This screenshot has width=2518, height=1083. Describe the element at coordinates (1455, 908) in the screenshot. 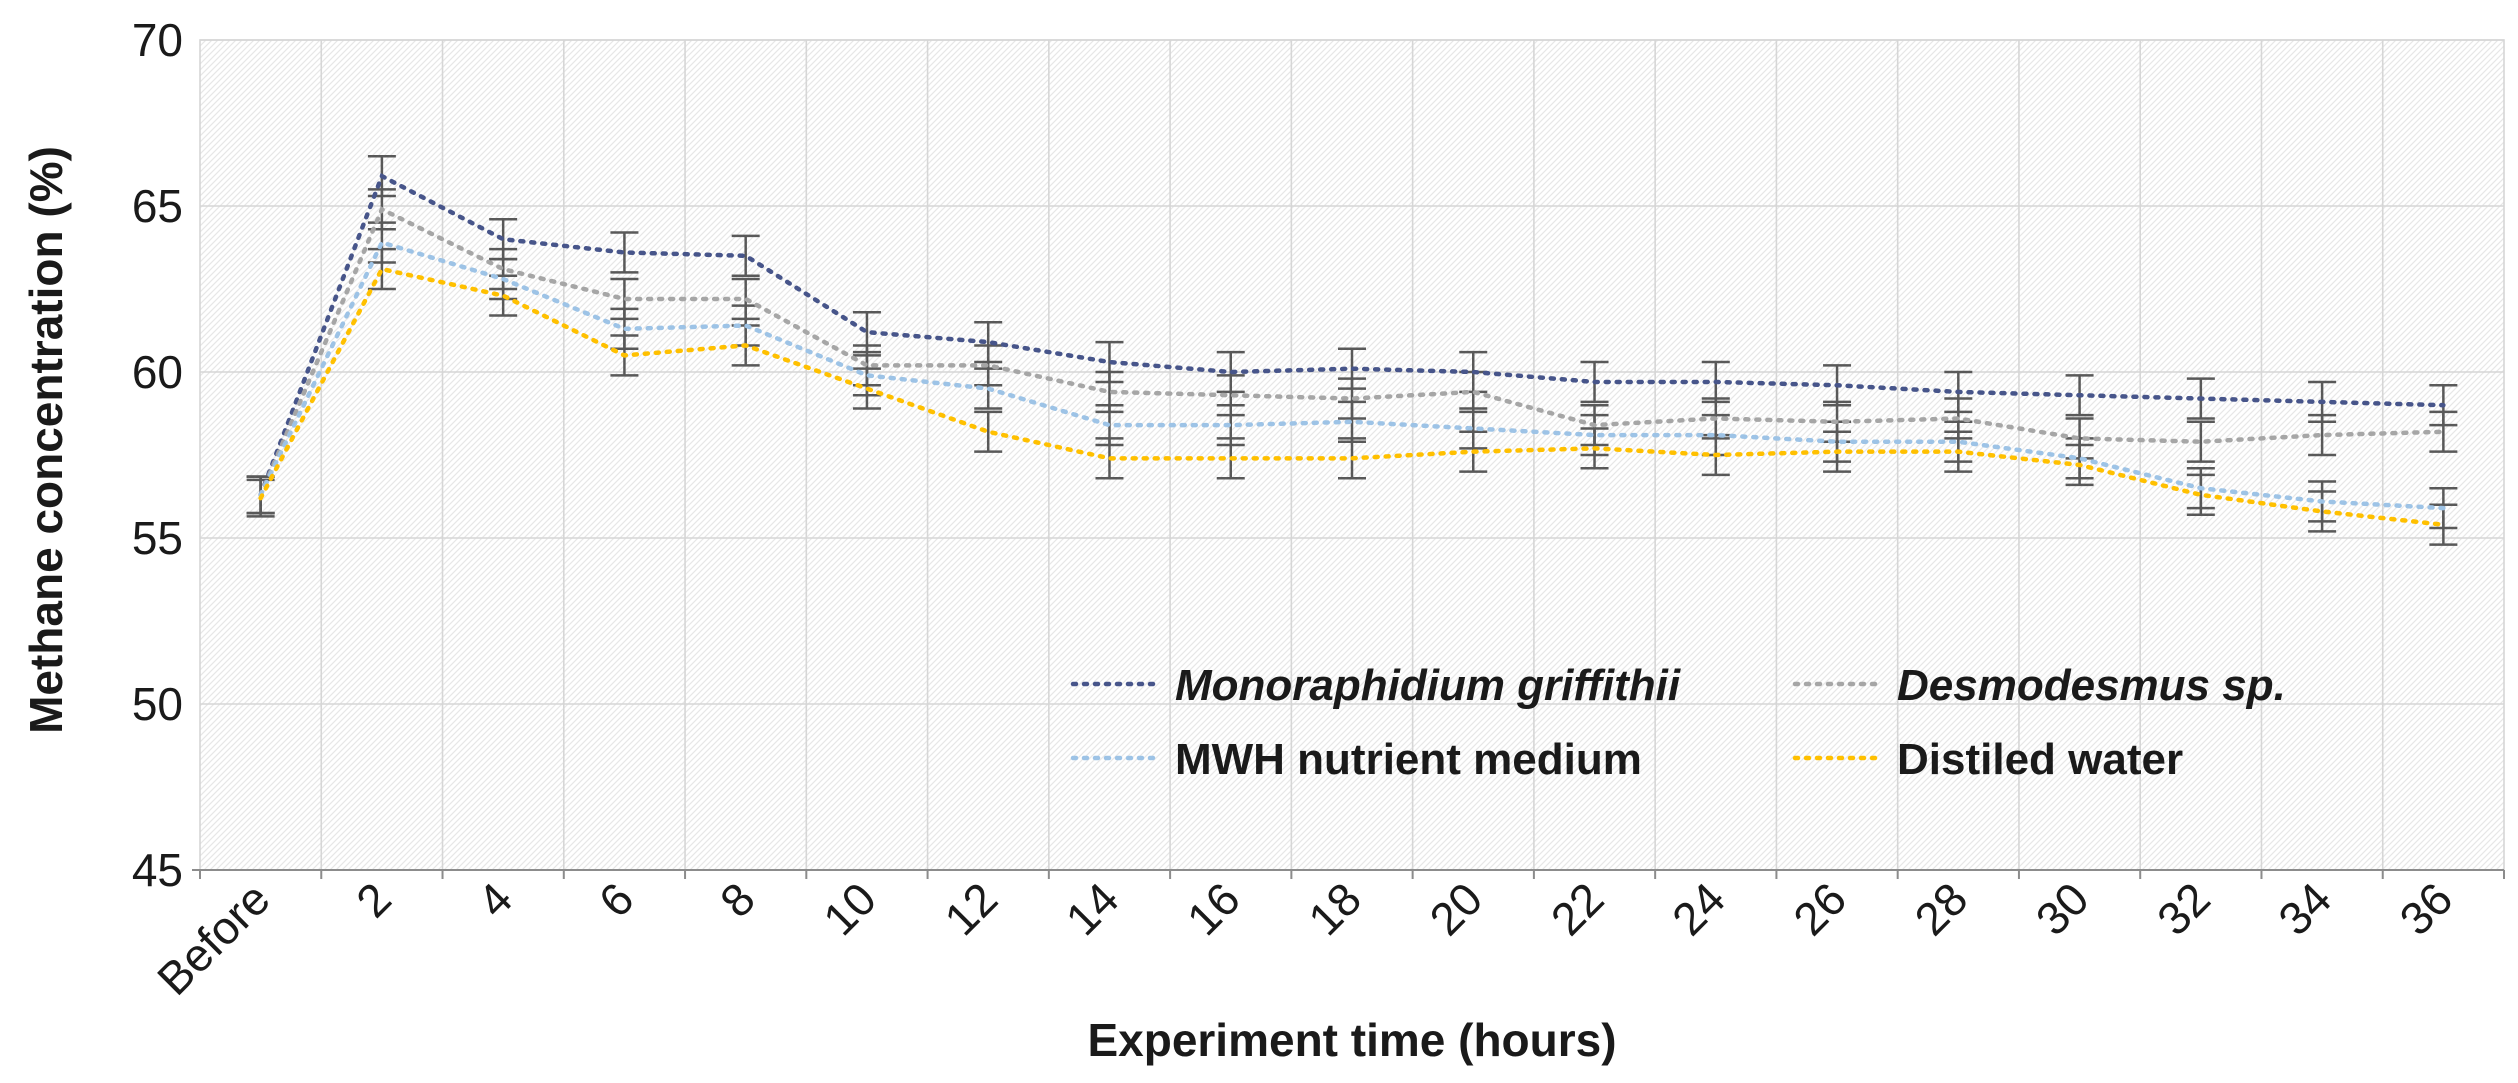

I see `x-tick-label: 20` at that location.